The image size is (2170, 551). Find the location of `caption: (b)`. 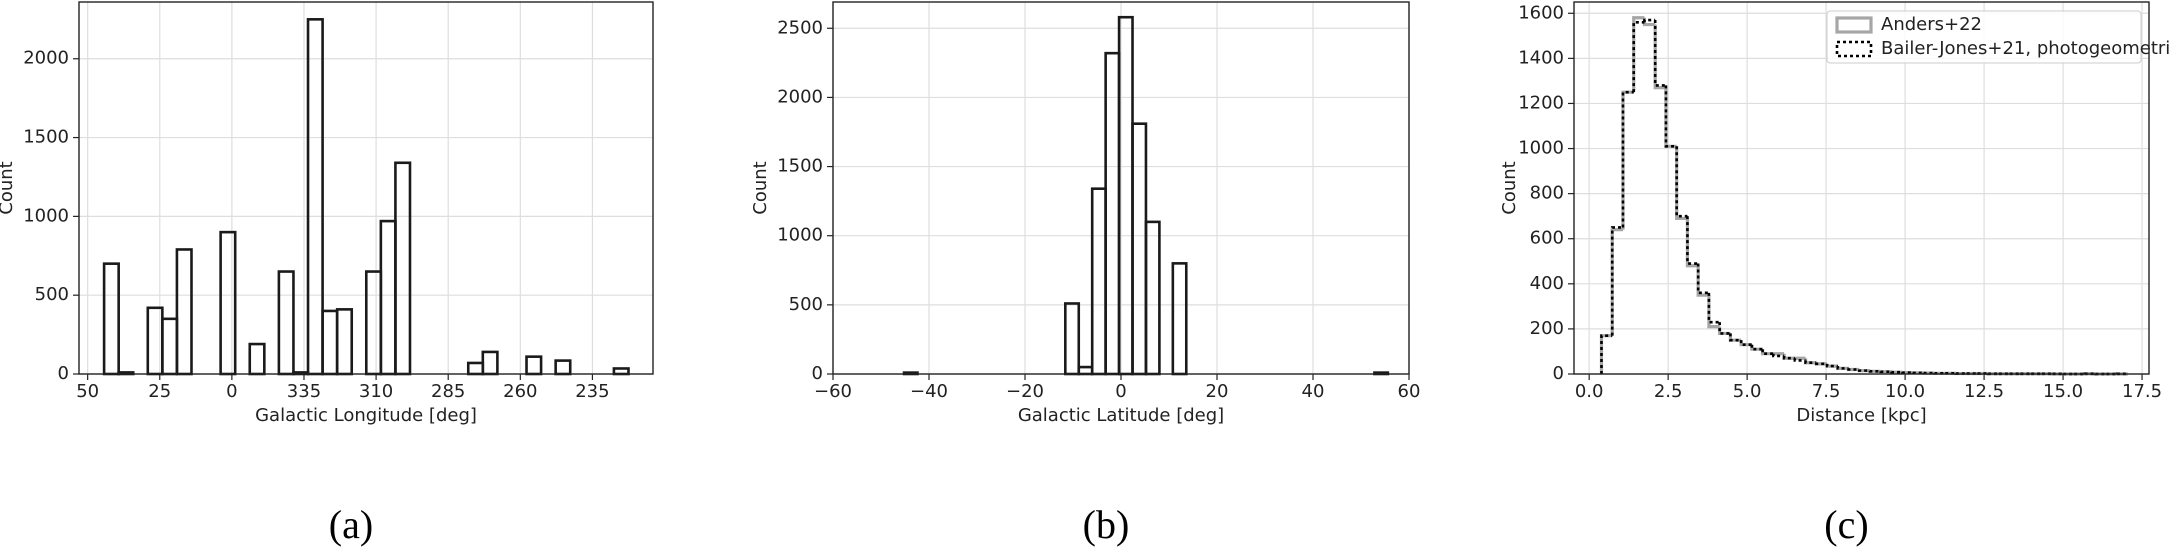

caption: (b) is located at coordinates (1106, 524).